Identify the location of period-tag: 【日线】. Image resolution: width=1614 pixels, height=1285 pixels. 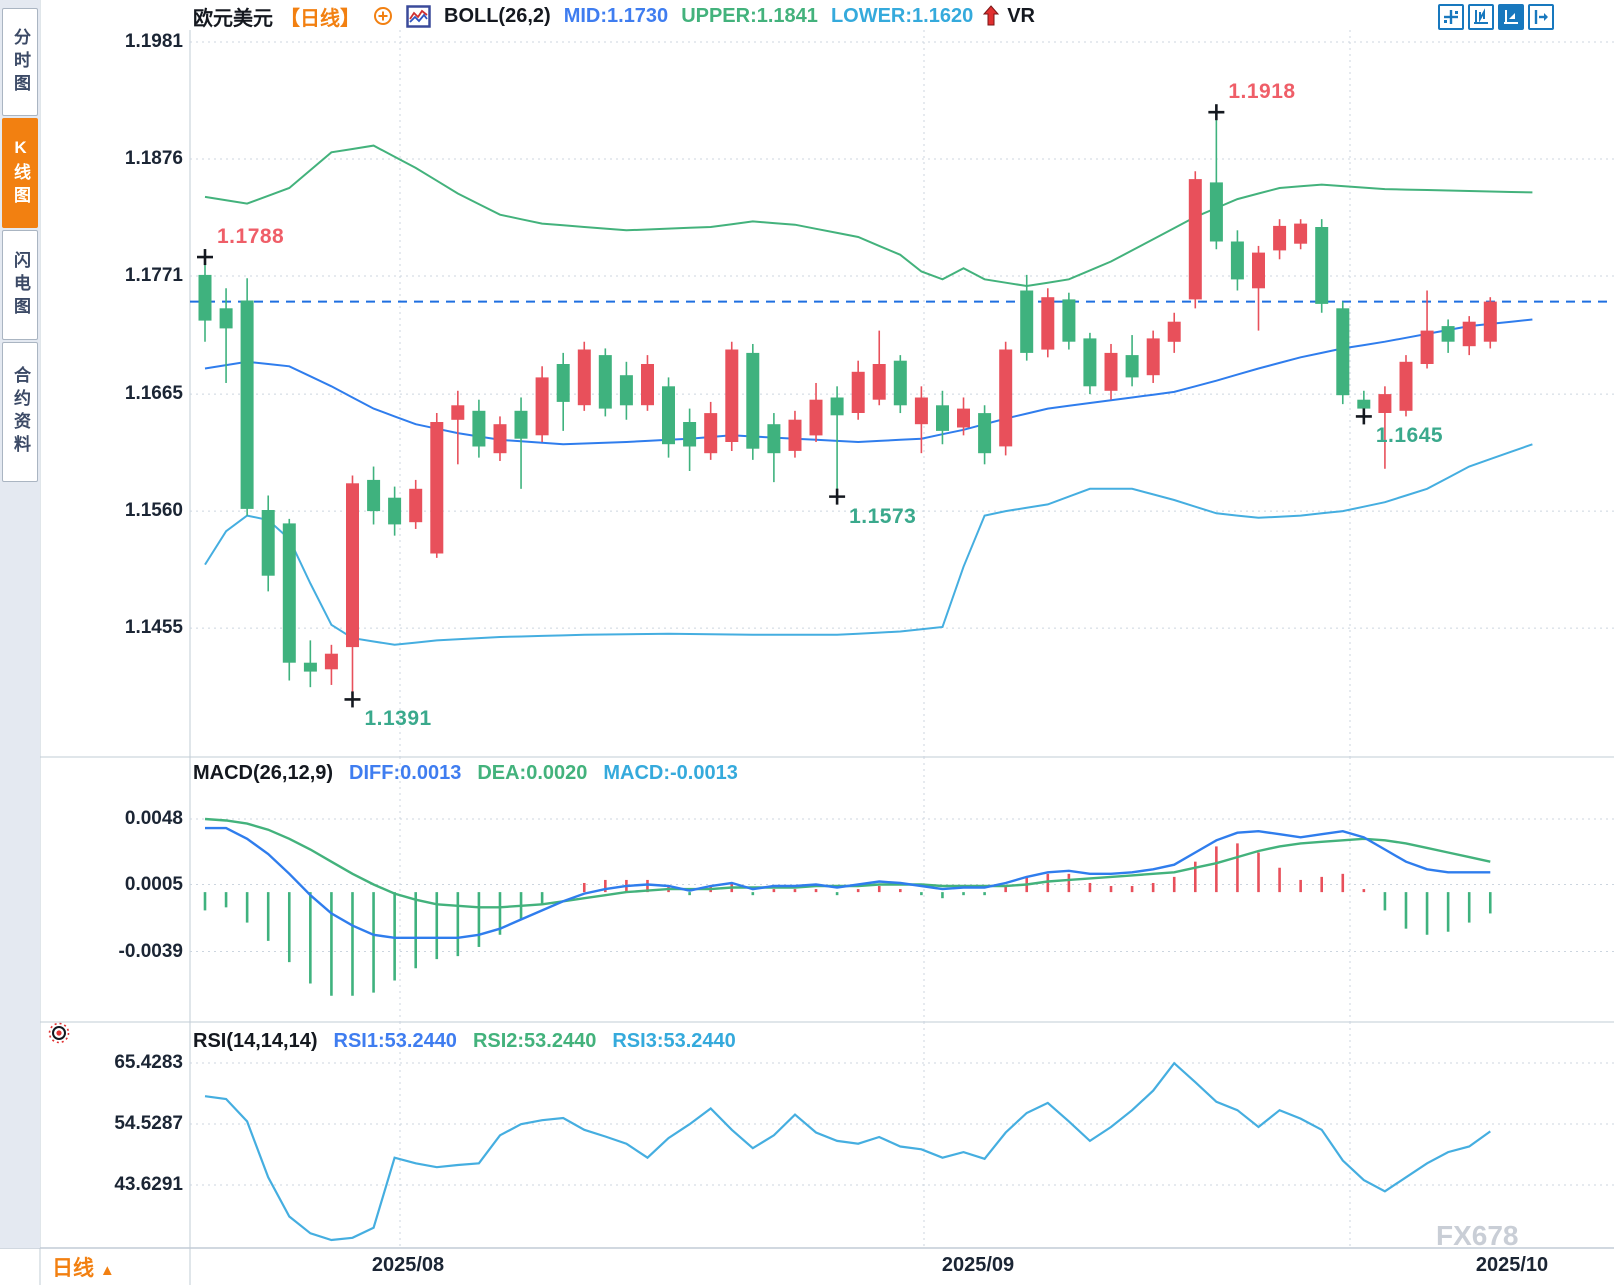
(320, 18).